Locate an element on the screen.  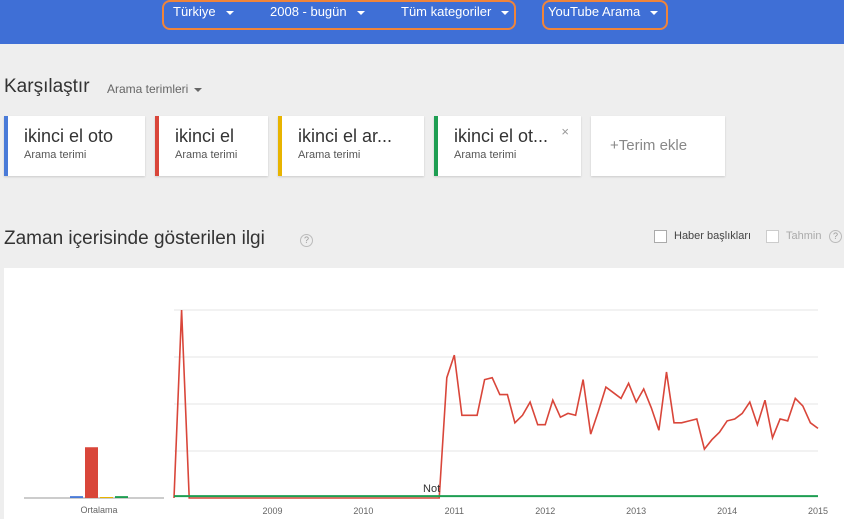
annotation-label: Not is located at coordinates (431, 489).